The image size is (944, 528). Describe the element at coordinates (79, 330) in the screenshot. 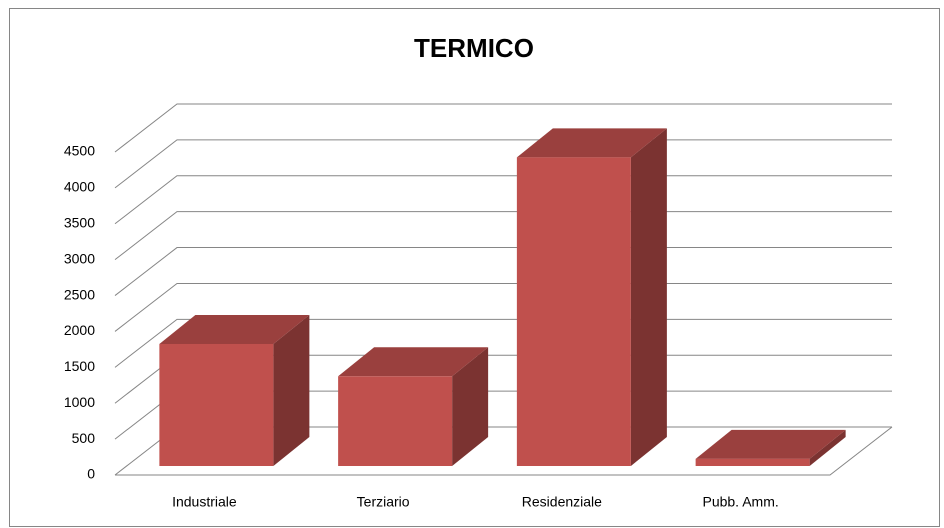

I see `y-tick-label: 2000` at that location.